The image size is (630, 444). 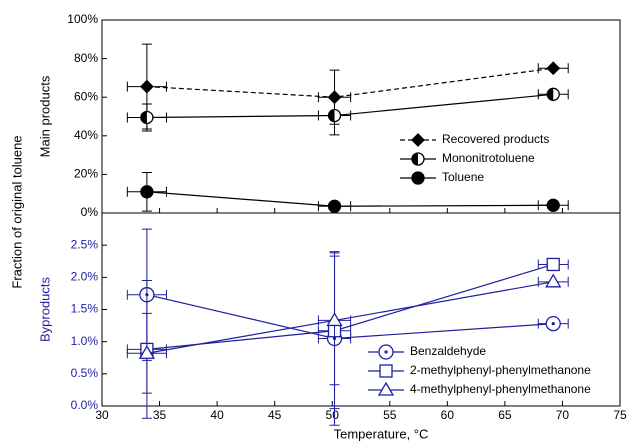 What do you see at coordinates (505, 415) in the screenshot?
I see `x-tick-label: 65` at bounding box center [505, 415].